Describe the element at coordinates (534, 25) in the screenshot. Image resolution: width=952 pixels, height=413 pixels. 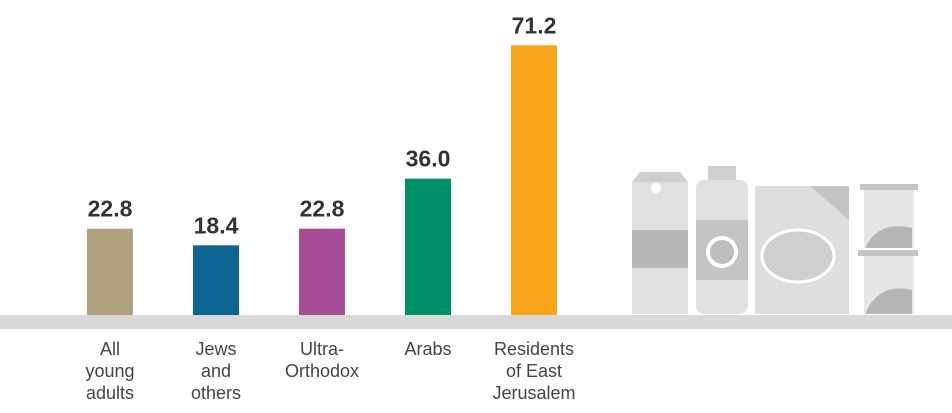
I see `value-label: 71.2` at that location.